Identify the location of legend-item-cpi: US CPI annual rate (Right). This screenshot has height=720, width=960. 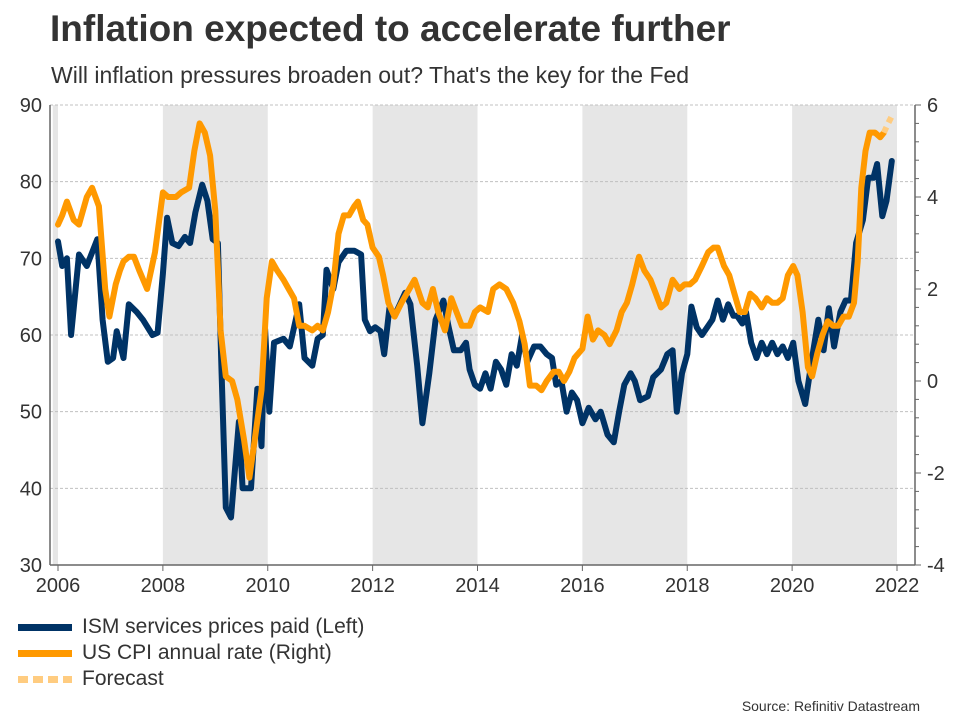
(191, 653).